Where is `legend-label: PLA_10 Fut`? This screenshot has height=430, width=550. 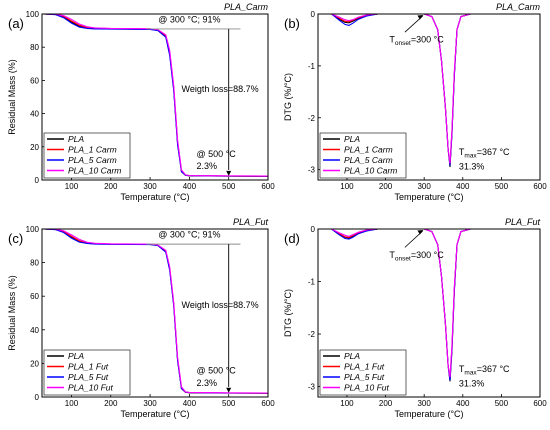 legend-label: PLA_10 Fut is located at coordinates (367, 388).